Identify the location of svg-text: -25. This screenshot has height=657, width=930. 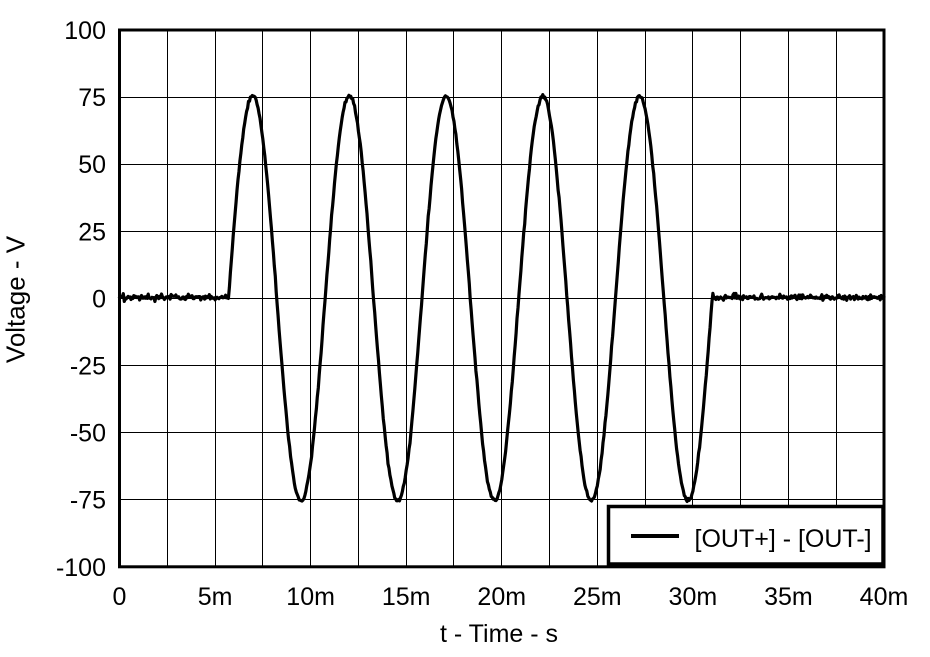
(88, 367).